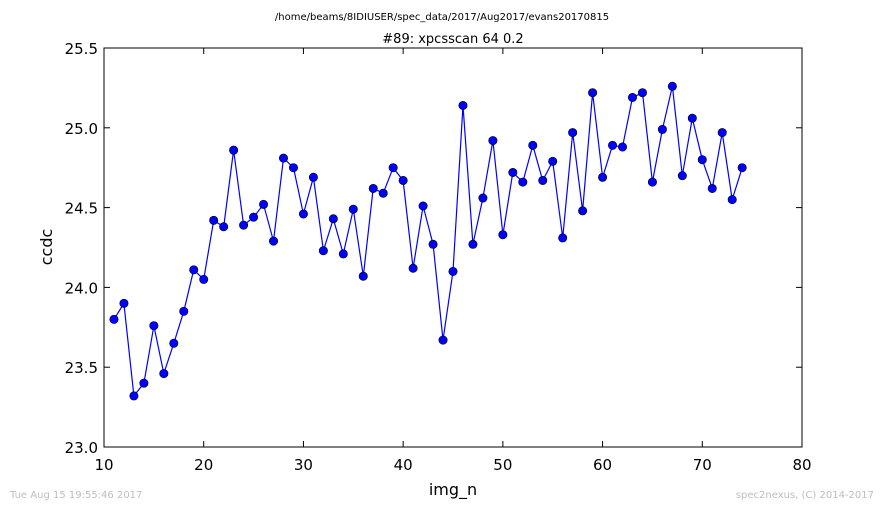 The width and height of the screenshot is (884, 509). Describe the element at coordinates (81, 448) in the screenshot. I see `y-tick-label: 23.0` at that location.